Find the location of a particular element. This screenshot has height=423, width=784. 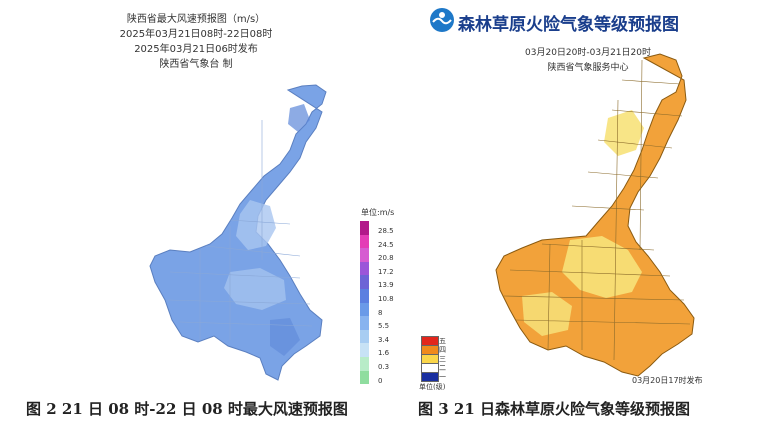

figure-3-caption: 图 3 21 日森林草原火险气象等级预报图 is located at coordinates (554, 409).